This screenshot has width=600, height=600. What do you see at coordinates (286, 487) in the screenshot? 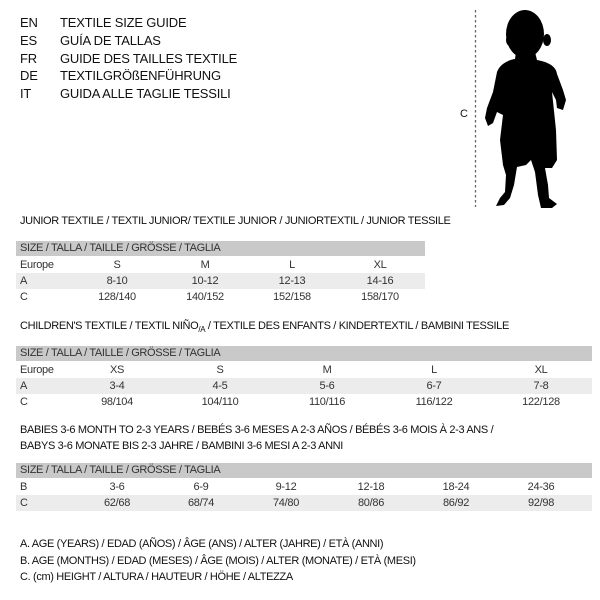
I see `cell: 9-12` at bounding box center [286, 487].